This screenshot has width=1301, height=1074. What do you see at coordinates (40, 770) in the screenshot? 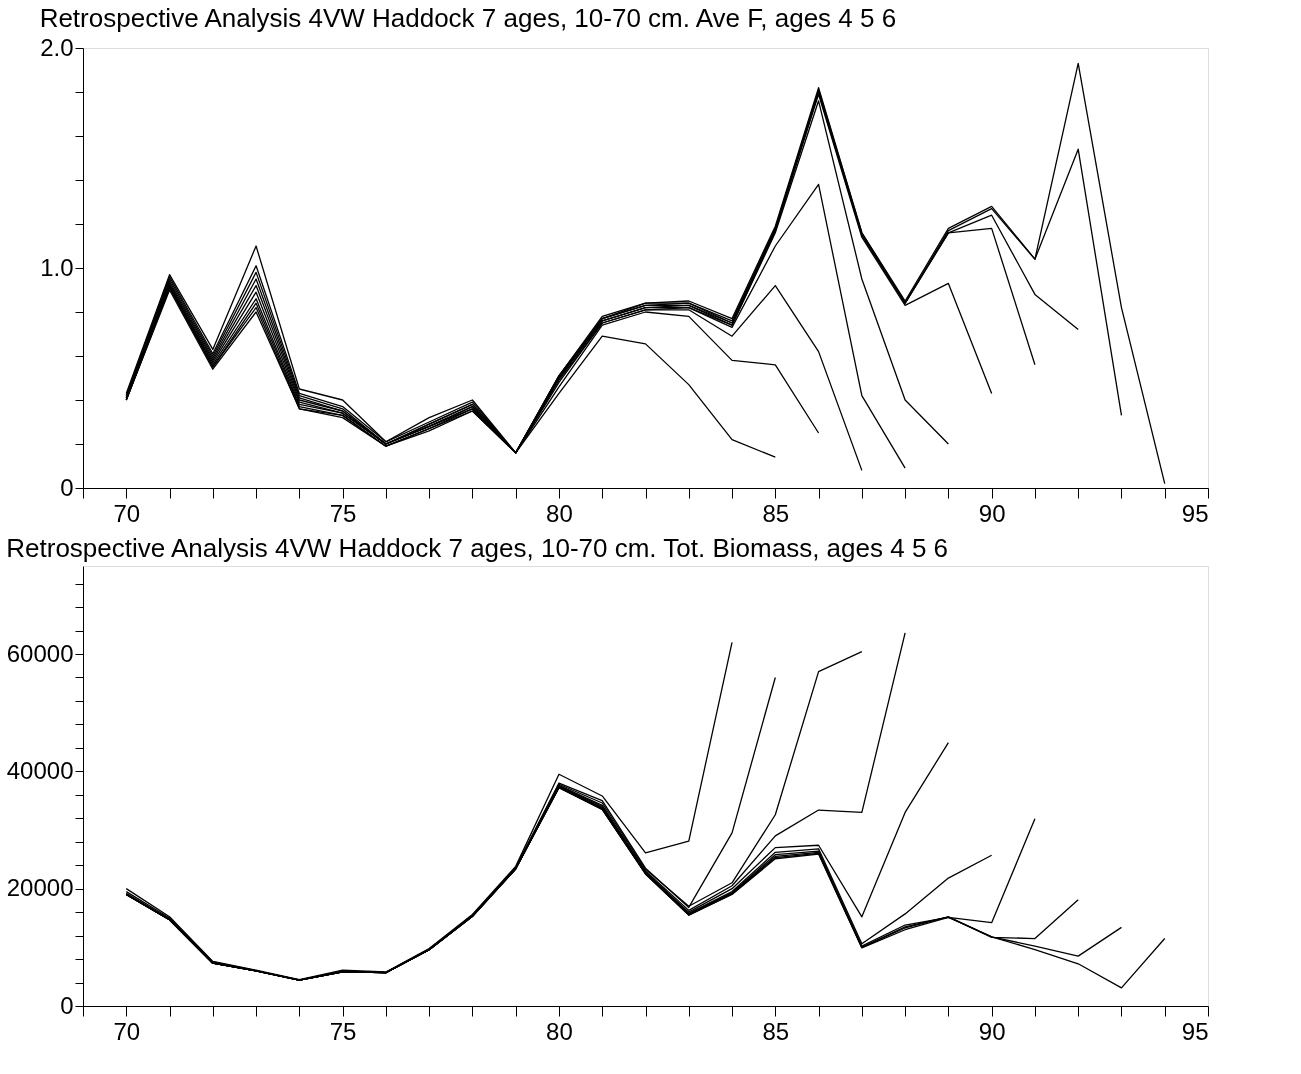
I see `y-tick-label: 40000` at bounding box center [40, 770].